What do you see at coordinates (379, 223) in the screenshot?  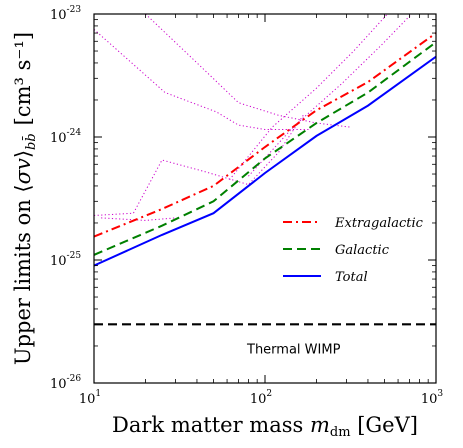 I see `legend-label-extragalactic: Extragalactic` at bounding box center [379, 223].